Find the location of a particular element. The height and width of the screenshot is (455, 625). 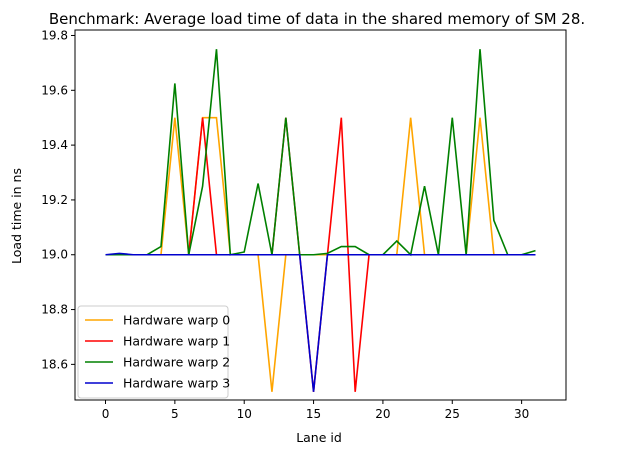

legend-box is located at coordinates (153, 352).